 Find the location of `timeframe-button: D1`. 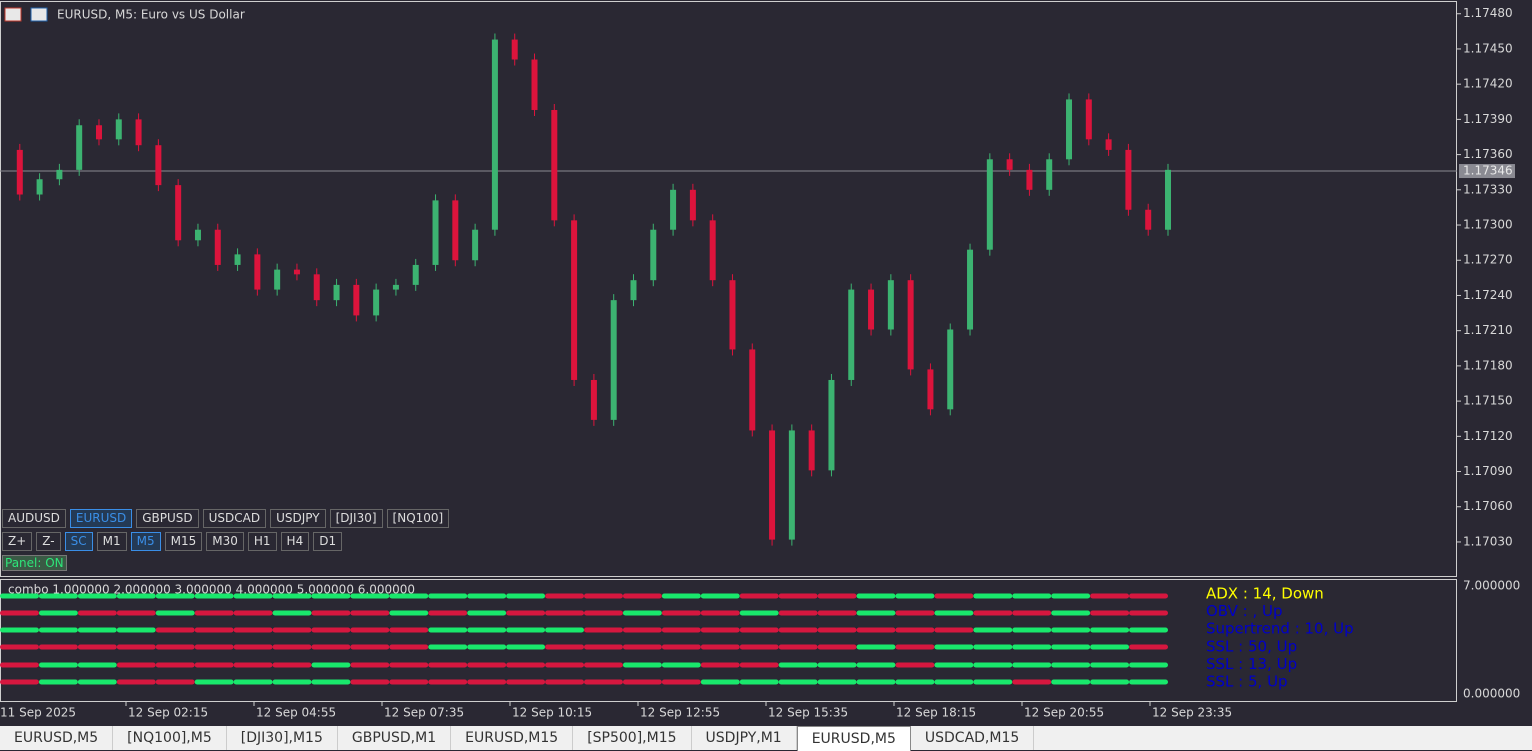

timeframe-button: D1 is located at coordinates (328, 541).